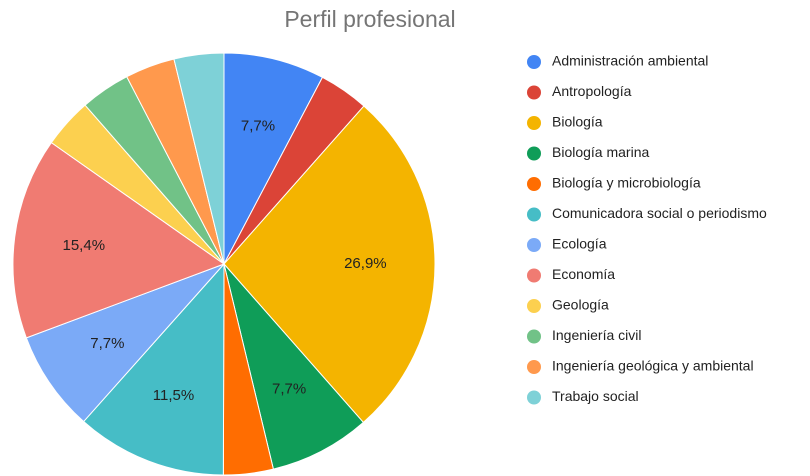 The image size is (810, 476). I want to click on legend-label: Geología, so click(580, 305).